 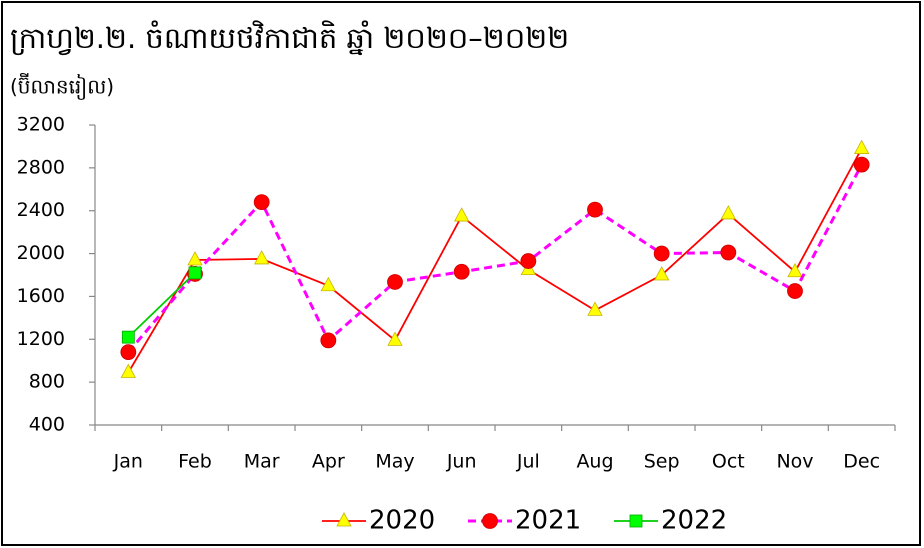 I want to click on y-tick-label: 2400, so click(x=41, y=210).